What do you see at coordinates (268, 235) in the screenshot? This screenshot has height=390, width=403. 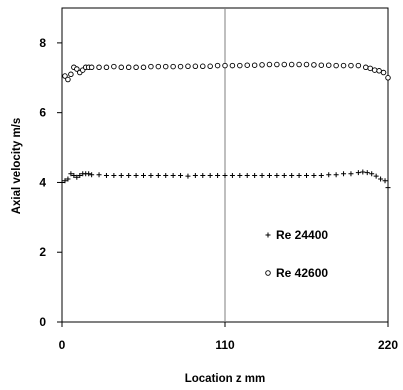 I see `legend-marker-plus` at bounding box center [268, 235].